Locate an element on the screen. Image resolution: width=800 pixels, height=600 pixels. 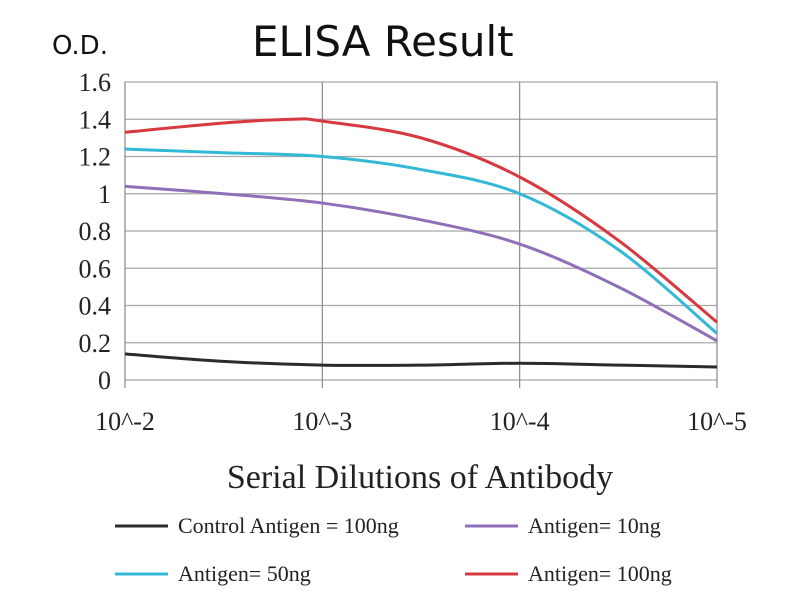
y-tick-label: 1 is located at coordinates (104, 194).